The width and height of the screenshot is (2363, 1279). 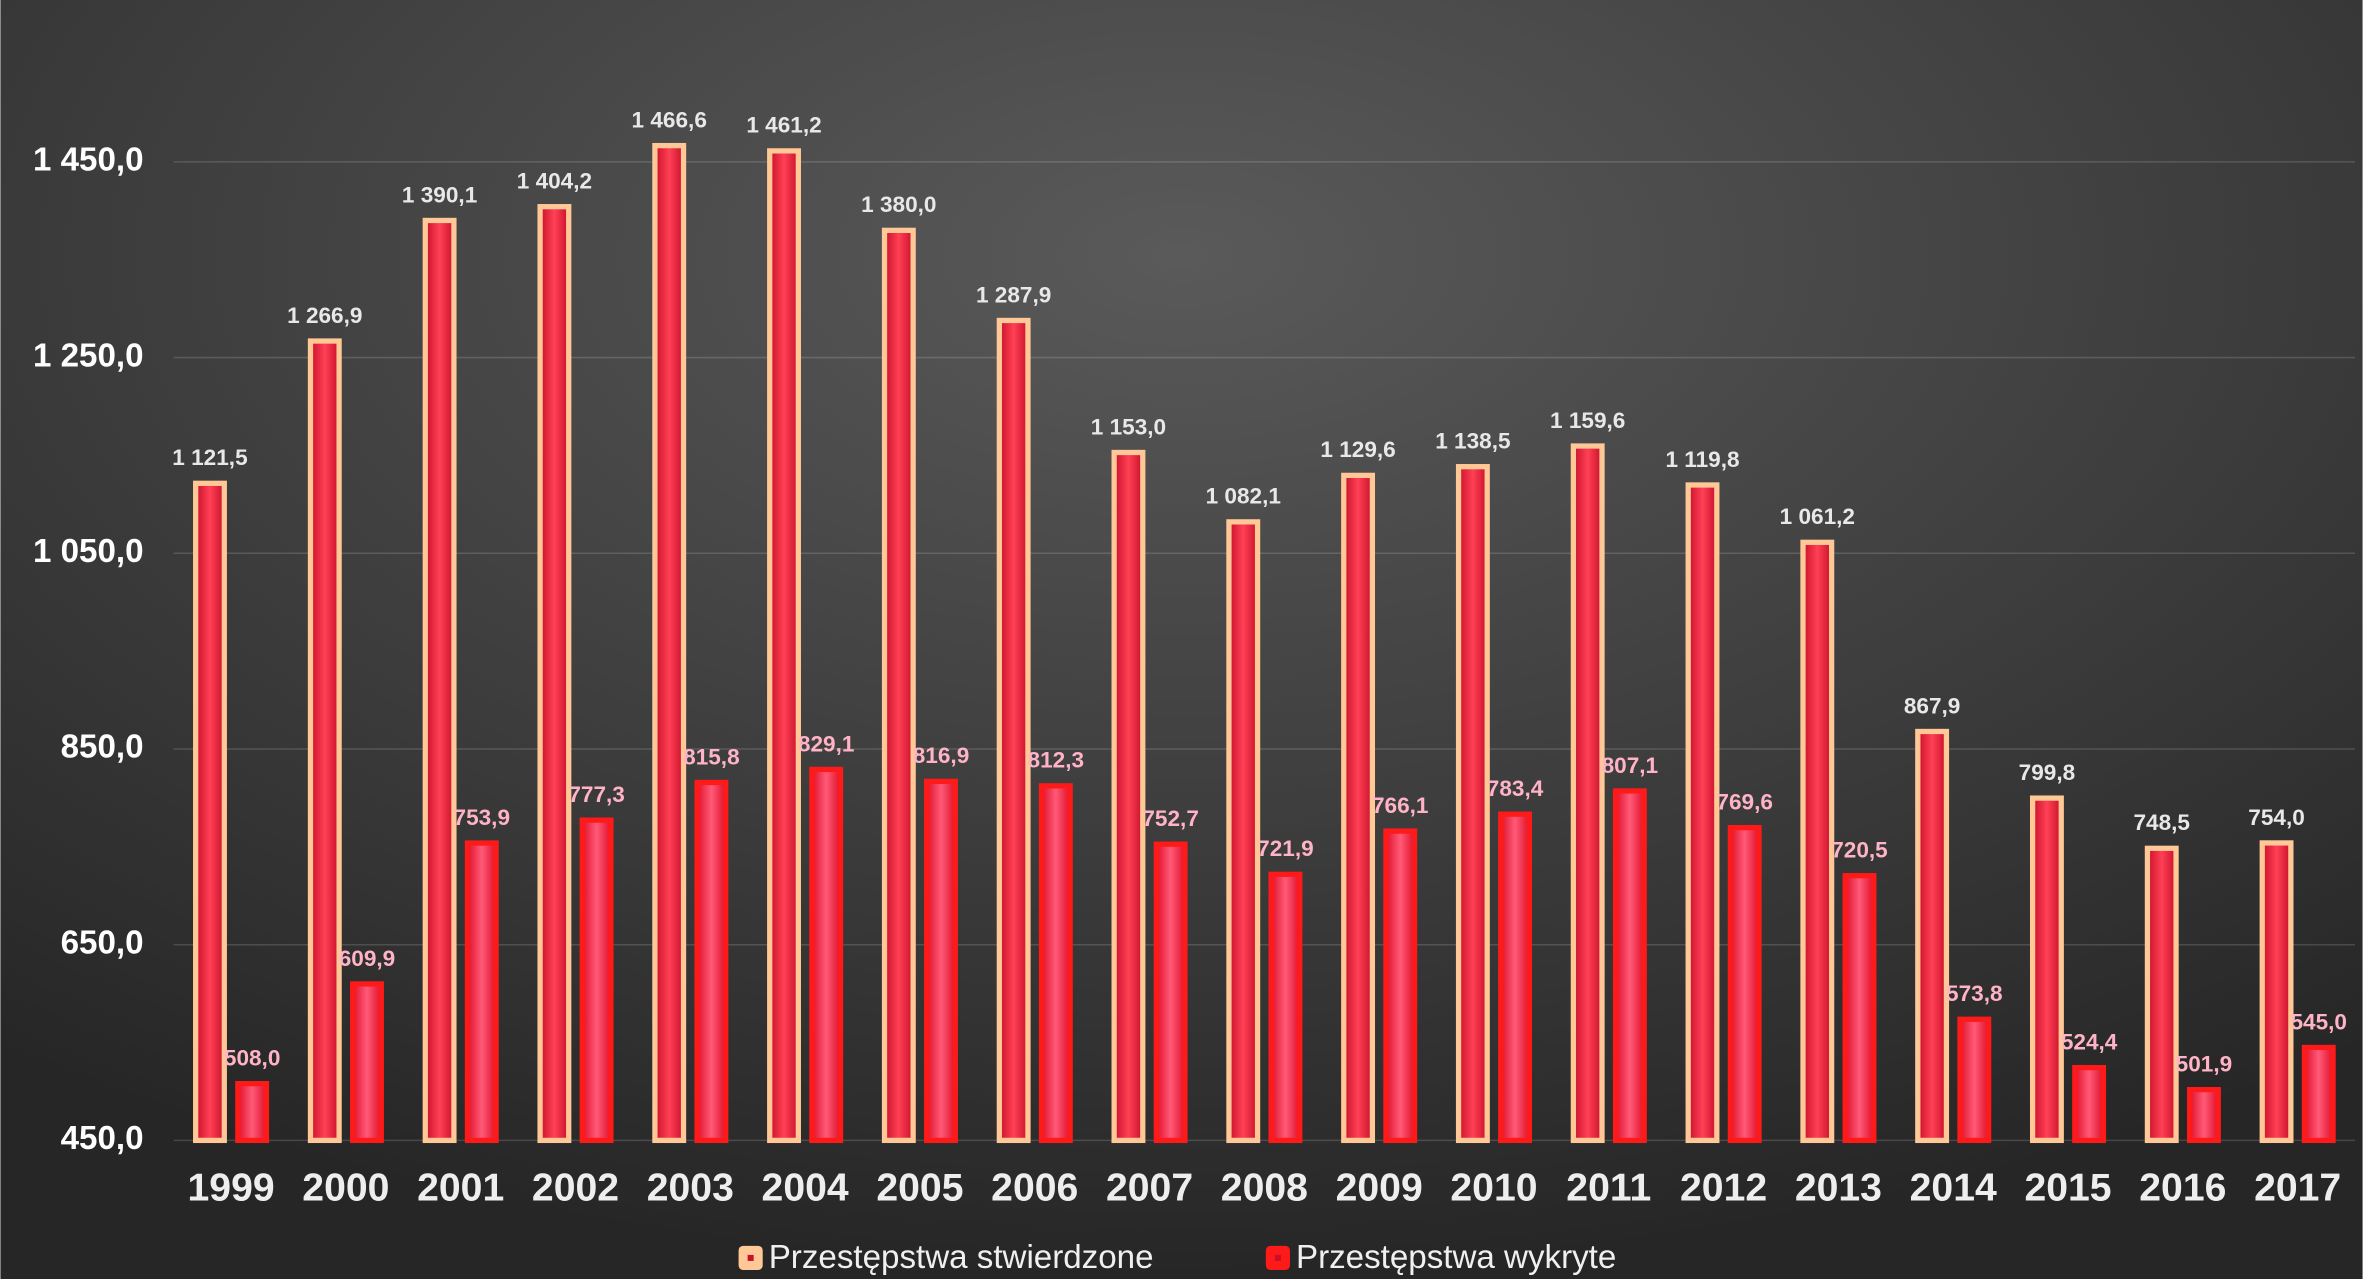 What do you see at coordinates (1932, 705) in the screenshot?
I see `value-label: 867,9` at bounding box center [1932, 705].